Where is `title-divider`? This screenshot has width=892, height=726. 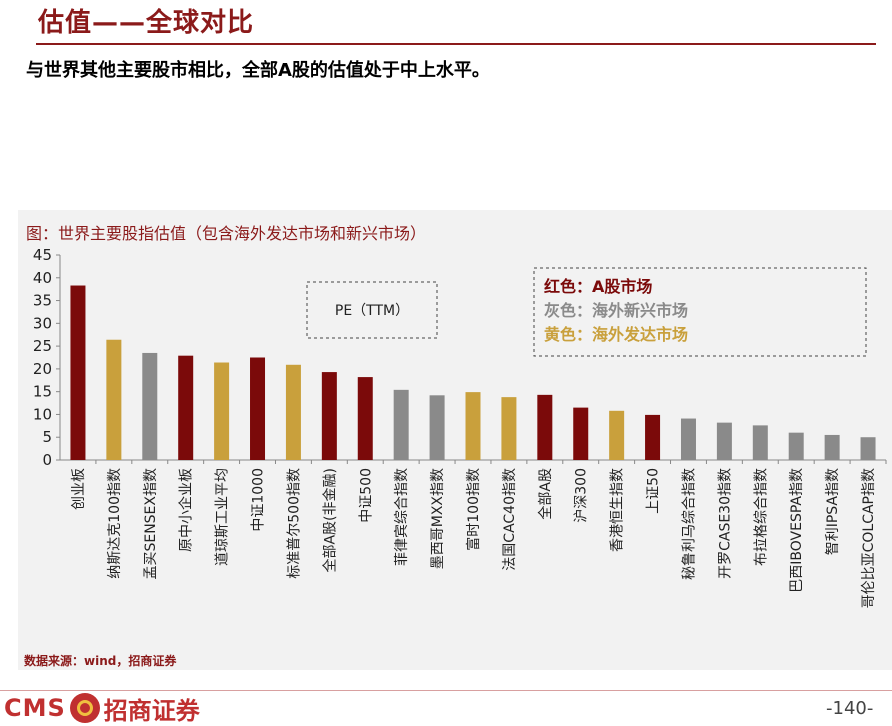
title-divider is located at coordinates (456, 44).